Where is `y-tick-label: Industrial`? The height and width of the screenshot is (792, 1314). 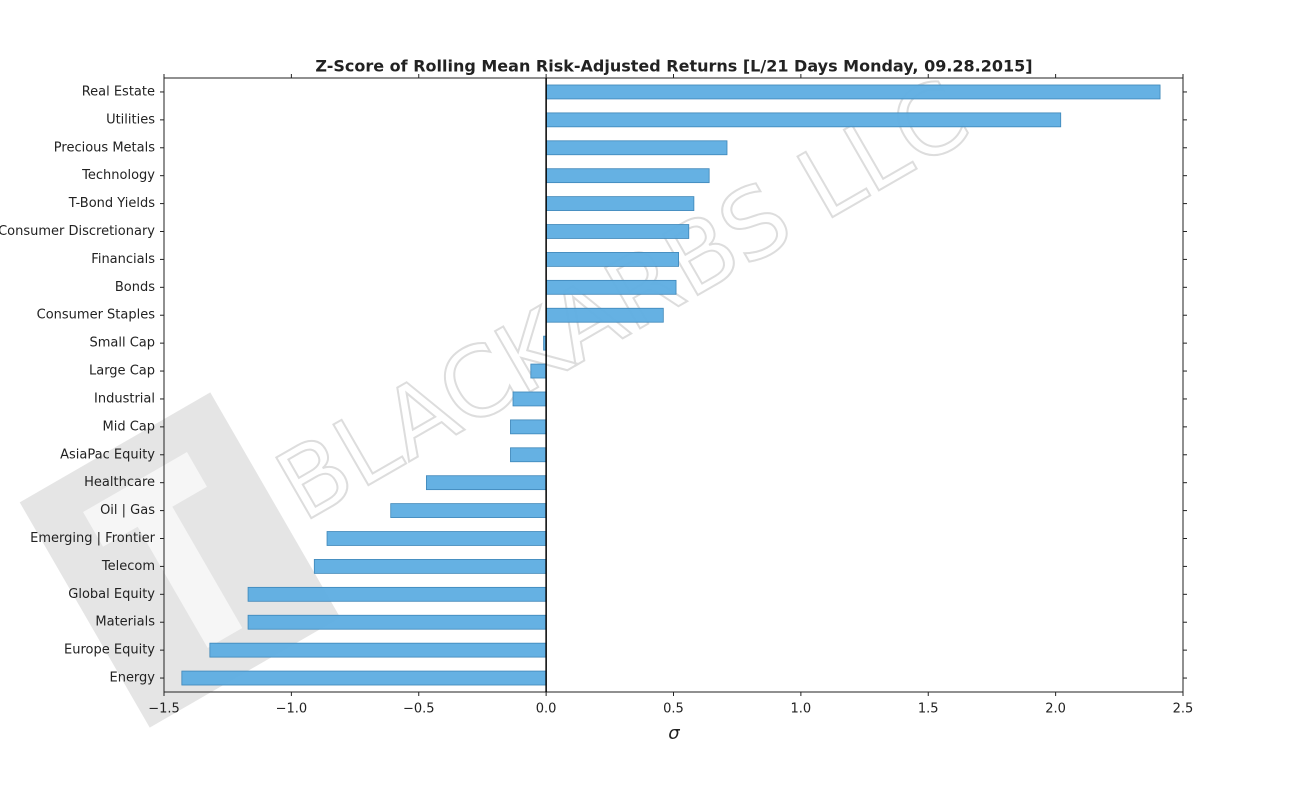 y-tick-label: Industrial is located at coordinates (124, 398).